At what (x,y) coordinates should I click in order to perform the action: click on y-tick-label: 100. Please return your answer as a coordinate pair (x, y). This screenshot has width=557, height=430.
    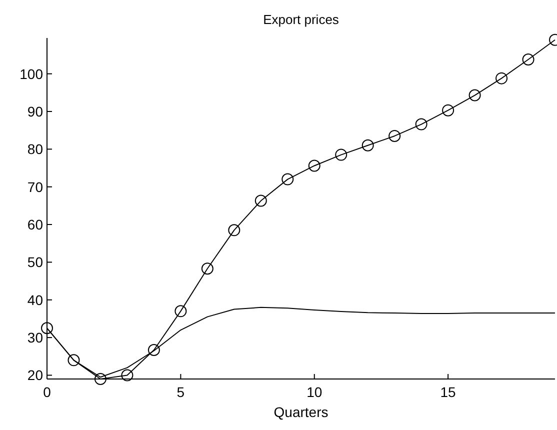
    Looking at the image, I should click on (32, 74).